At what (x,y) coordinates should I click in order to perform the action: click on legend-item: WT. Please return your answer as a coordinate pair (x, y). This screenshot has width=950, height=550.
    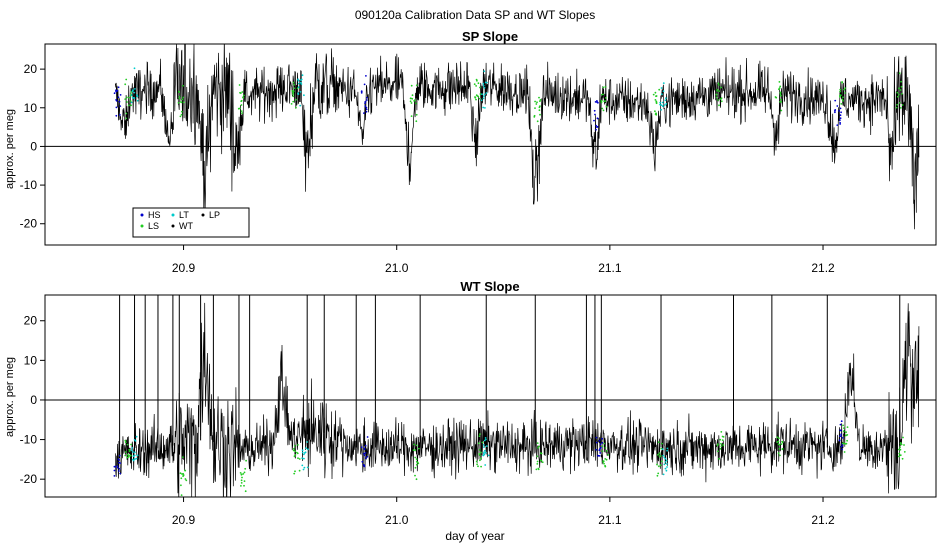
    Looking at the image, I should click on (182, 226).